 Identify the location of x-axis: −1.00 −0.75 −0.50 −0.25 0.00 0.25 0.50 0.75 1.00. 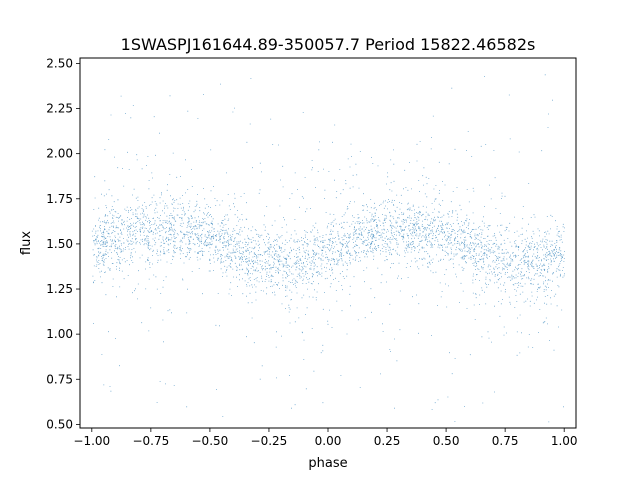
(325, 438).